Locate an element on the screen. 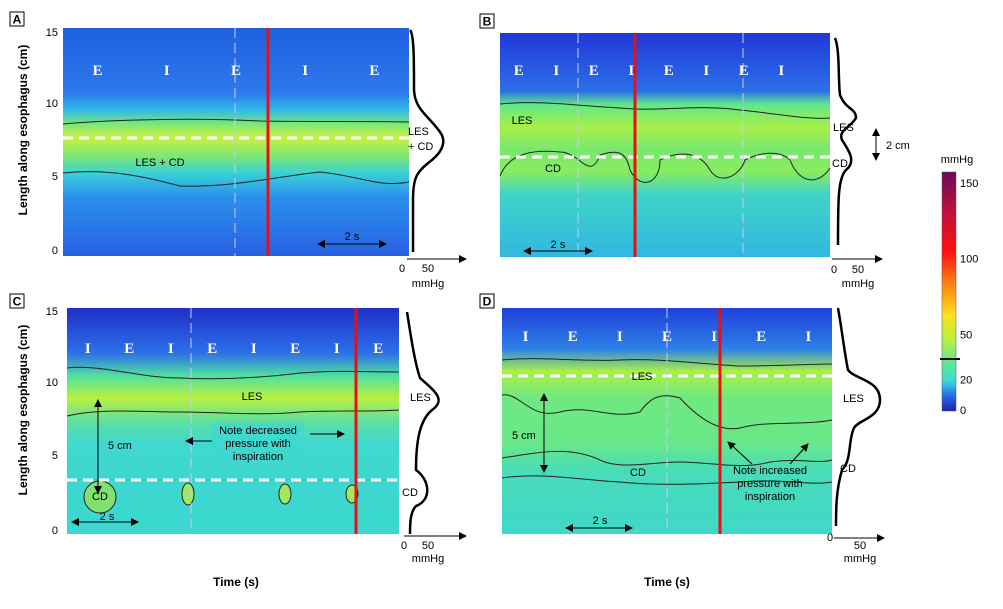  panel-d-note-line-1: Note increased is located at coordinates (770, 471).